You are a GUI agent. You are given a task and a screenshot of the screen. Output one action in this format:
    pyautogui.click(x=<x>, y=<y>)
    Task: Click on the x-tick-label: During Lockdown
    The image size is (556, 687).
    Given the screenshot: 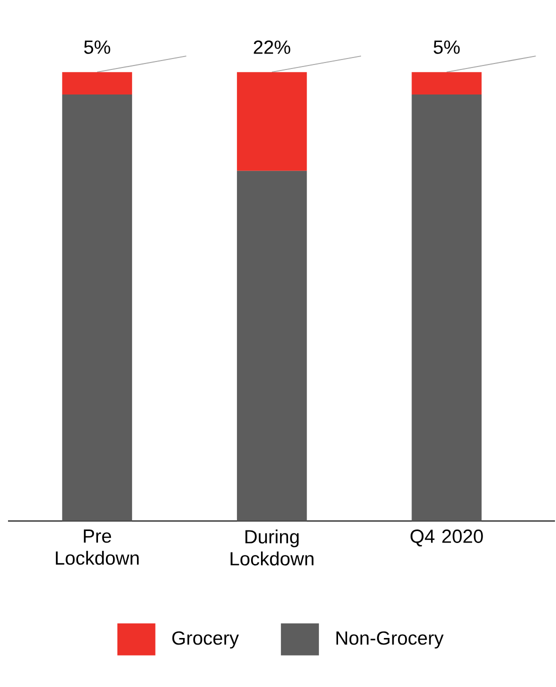 What is the action you would take?
    pyautogui.click(x=272, y=548)
    